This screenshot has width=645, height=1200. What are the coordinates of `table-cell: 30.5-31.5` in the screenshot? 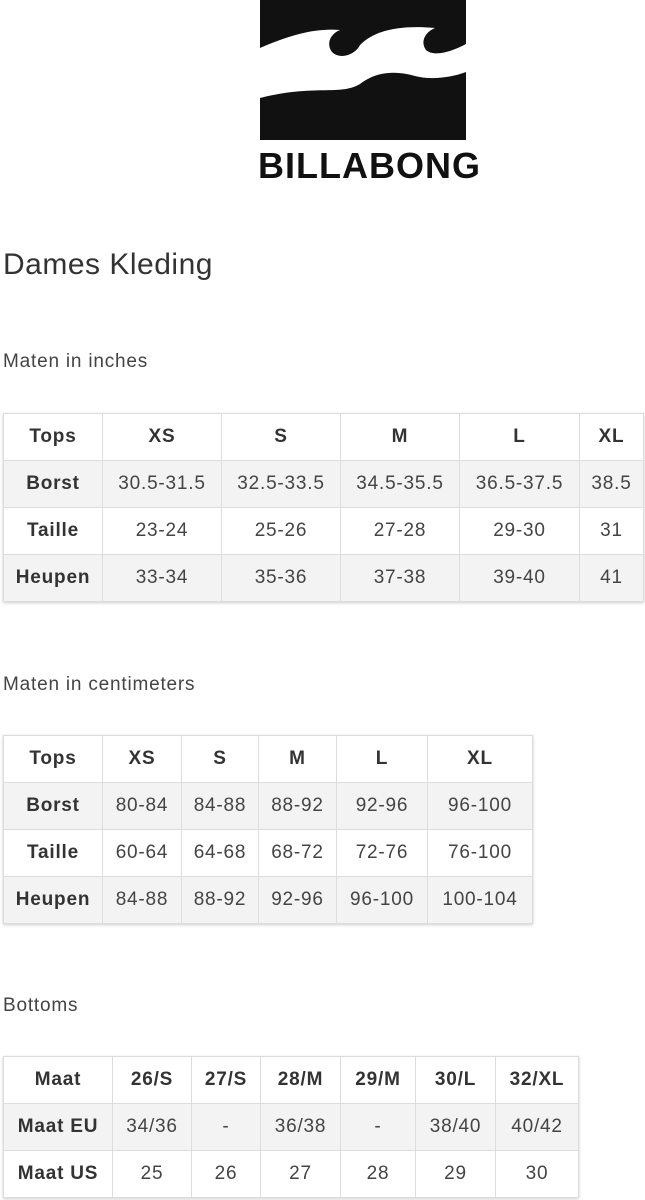 It's located at (162, 484).